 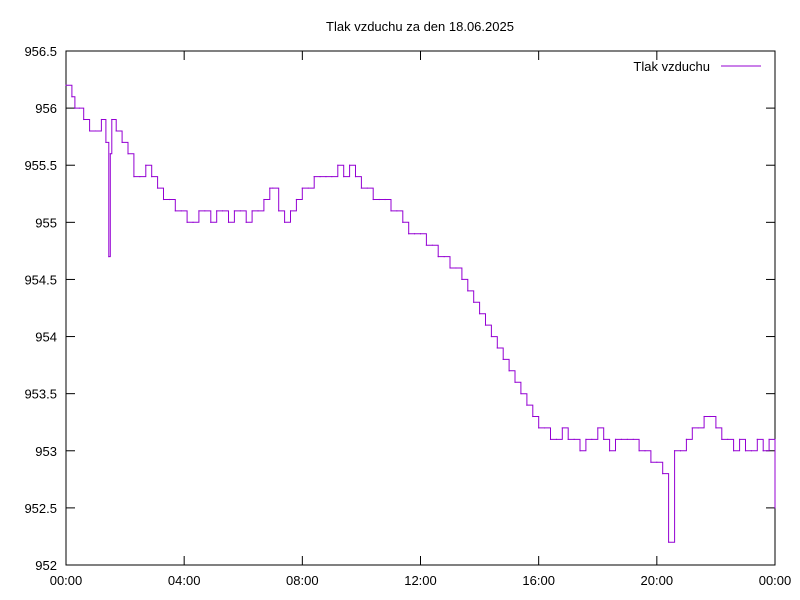 I want to click on y-tick-label: 954.5, so click(x=40, y=279).